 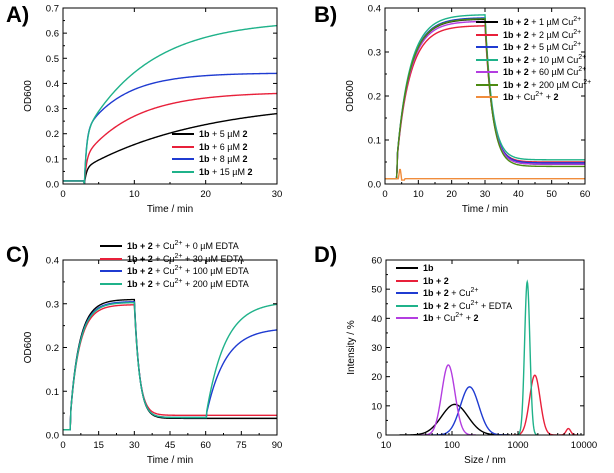 I want to click on legend-entry: 1b + 5 µM 2, so click(x=212, y=134).